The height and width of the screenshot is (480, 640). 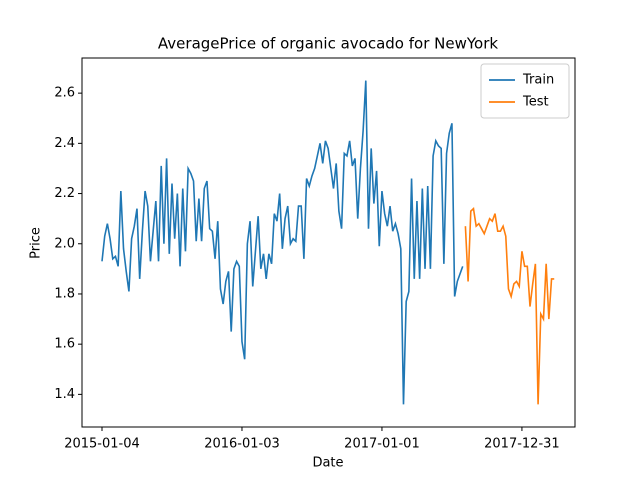 What do you see at coordinates (64, 193) in the screenshot?
I see `y-tick-label: 2.2` at bounding box center [64, 193].